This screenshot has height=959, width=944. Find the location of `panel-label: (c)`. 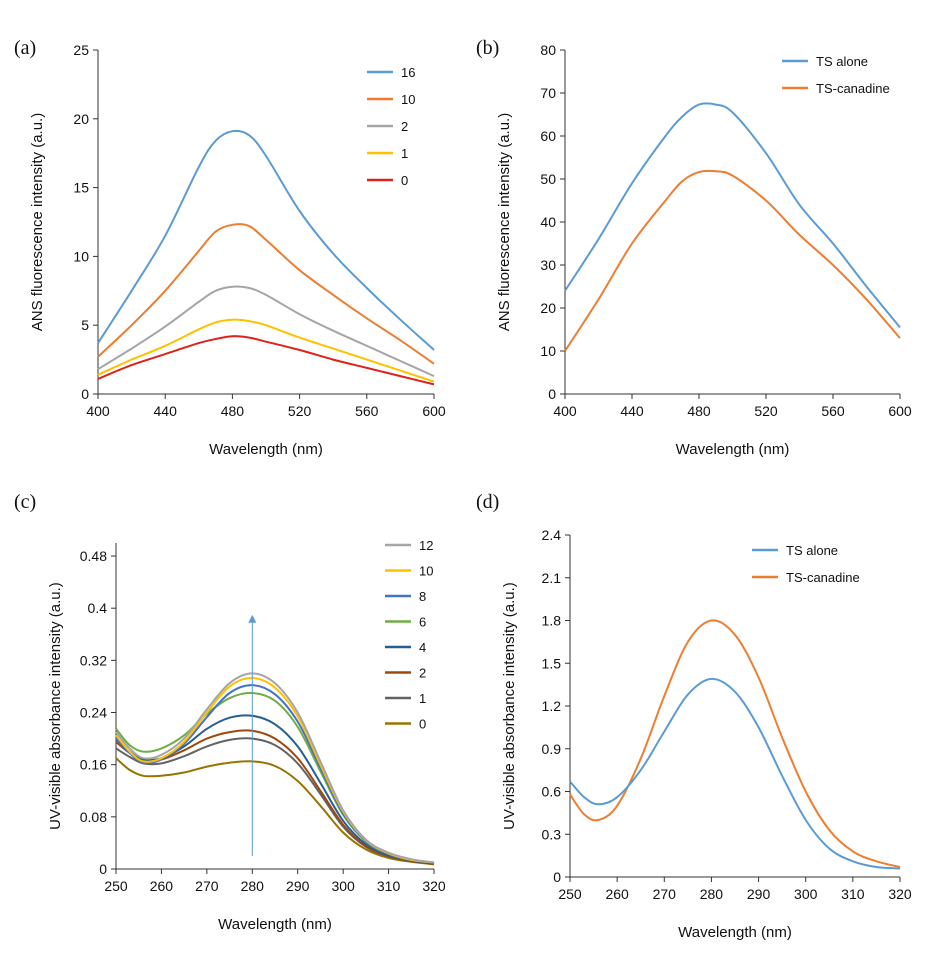

panel-label: (c) is located at coordinates (25, 502).